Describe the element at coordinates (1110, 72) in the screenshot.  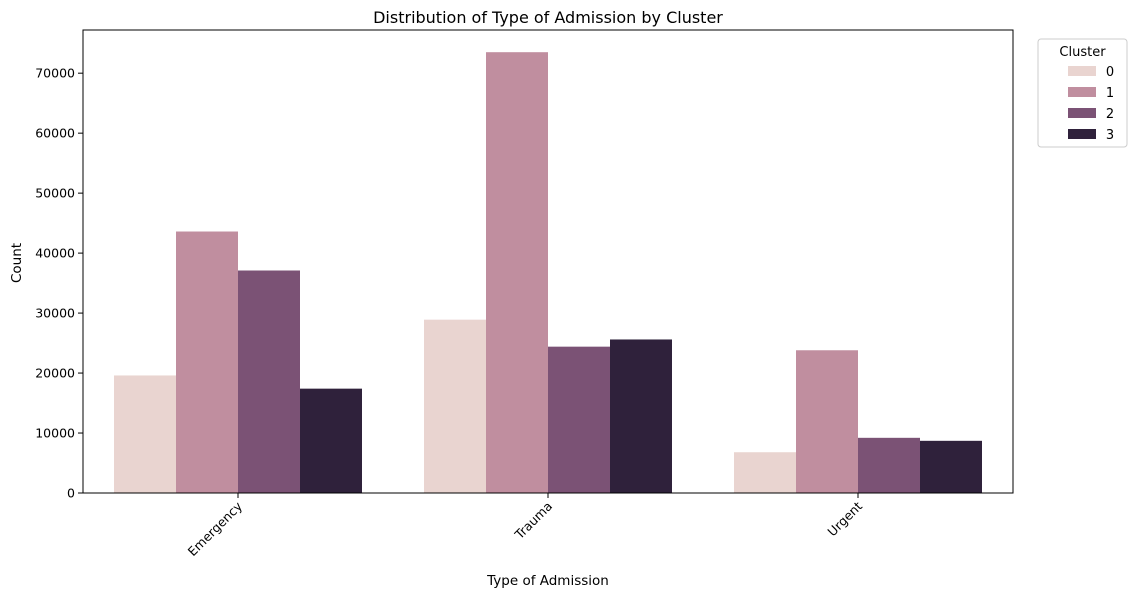
I see `legend-label-cluster-0: 0` at that location.